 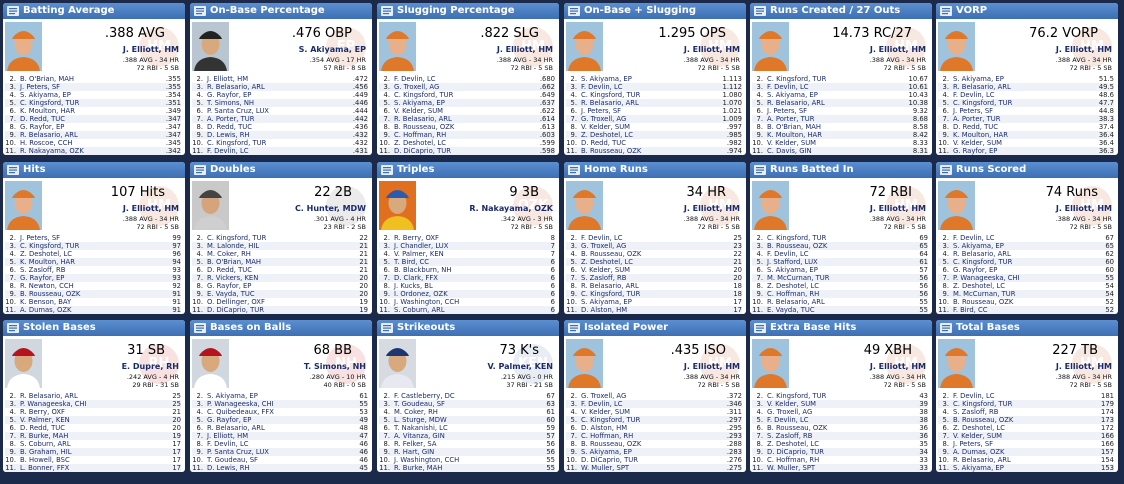 What do you see at coordinates (233, 278) in the screenshot?
I see `player-name: R. Vickers, KEN` at bounding box center [233, 278].